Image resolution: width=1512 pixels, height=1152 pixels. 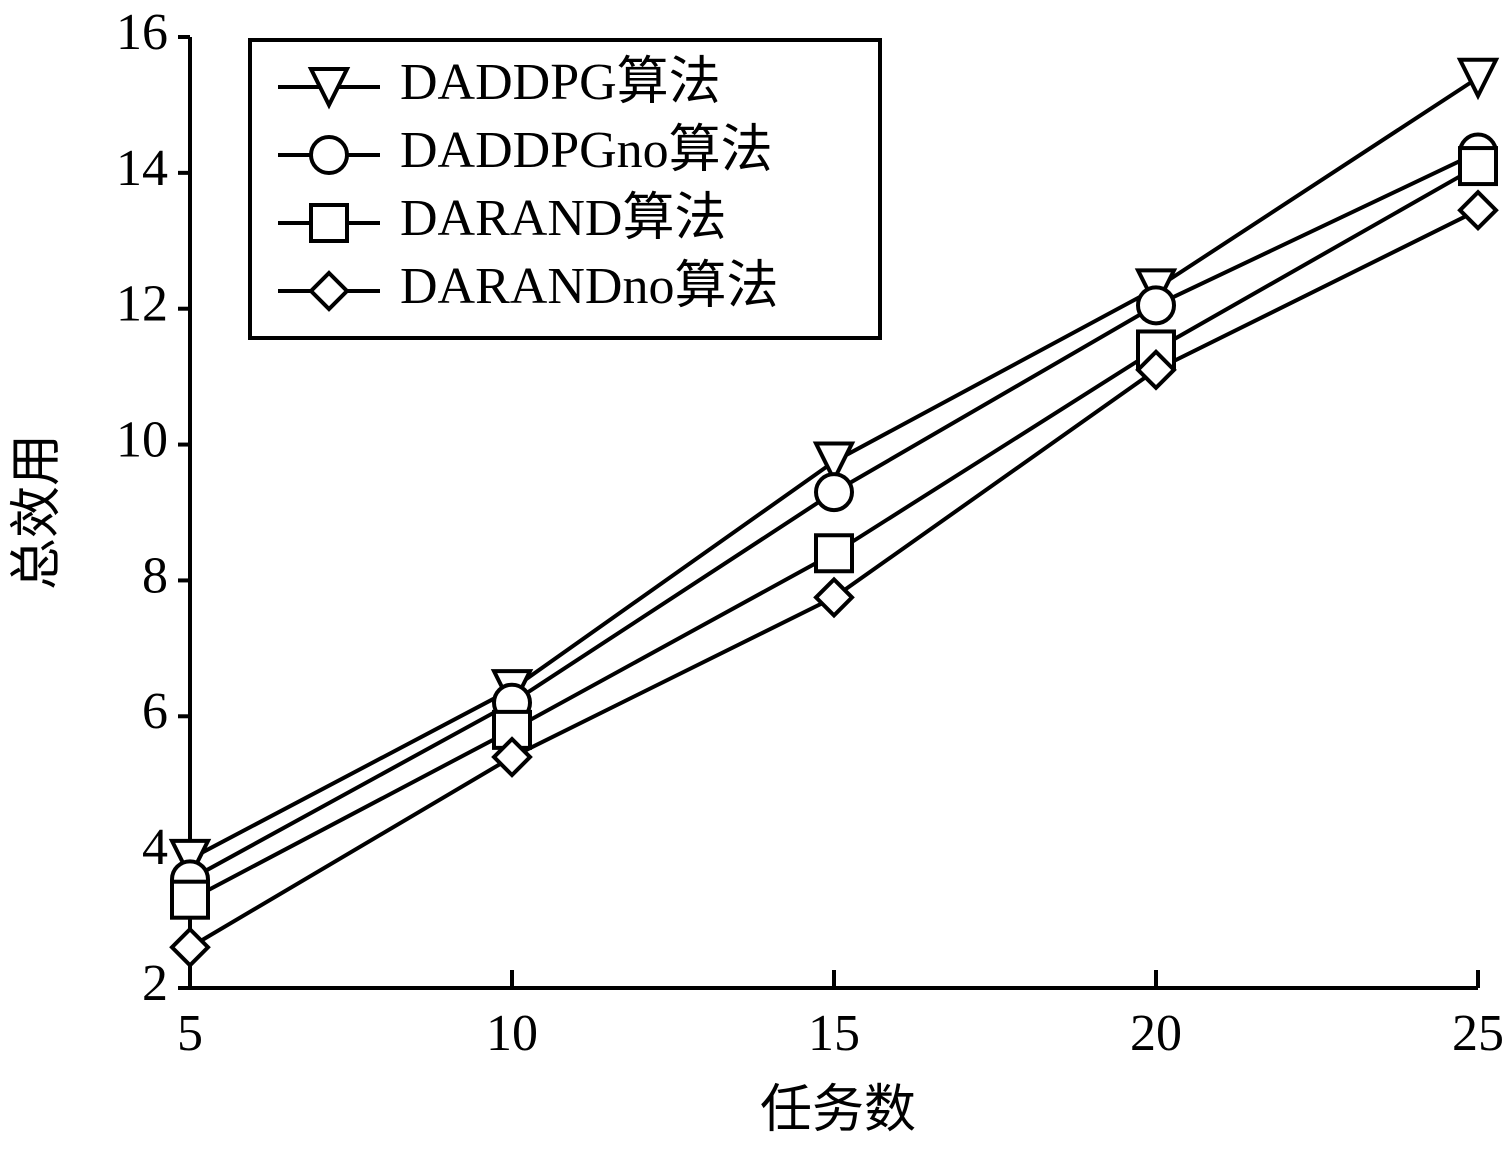 What do you see at coordinates (155, 983) in the screenshot?
I see `y-tick-label: 2` at bounding box center [155, 983].